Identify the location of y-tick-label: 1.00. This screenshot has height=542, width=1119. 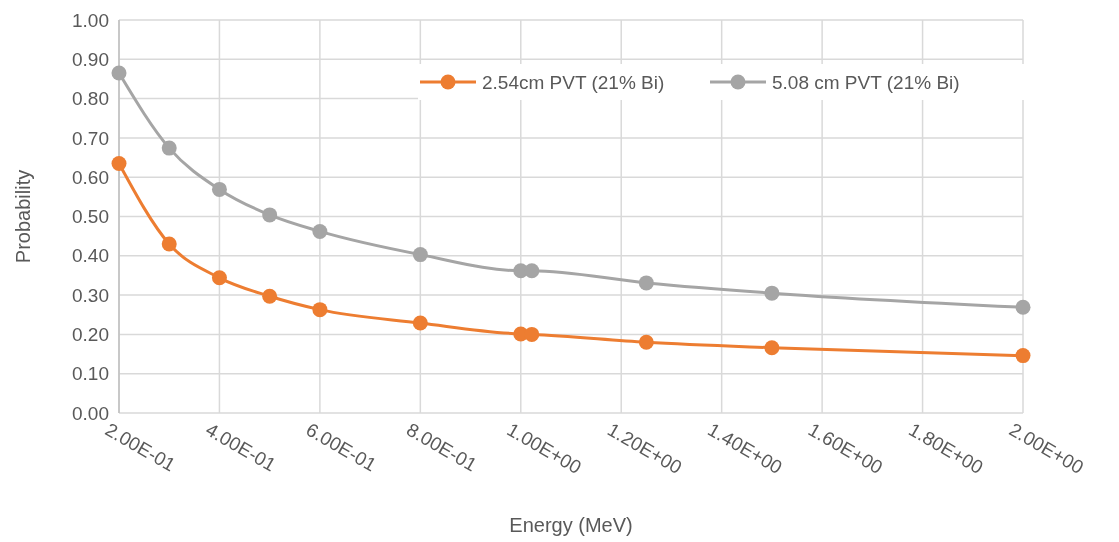
(90, 20).